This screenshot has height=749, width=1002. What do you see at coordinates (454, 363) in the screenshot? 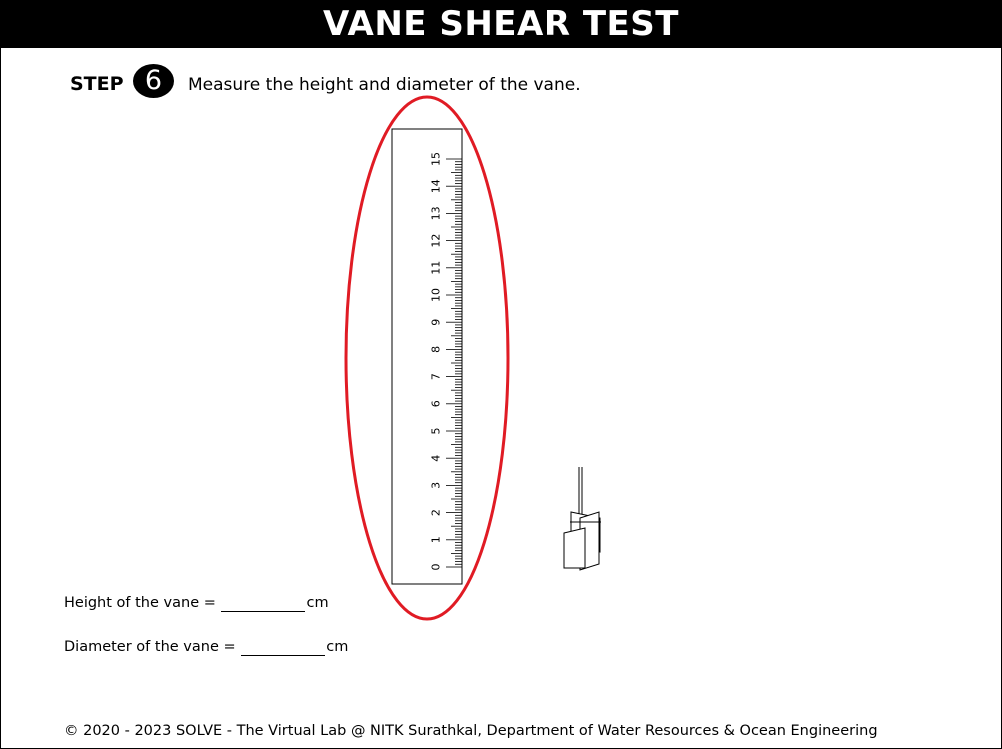
I see `ruler-ticks` at bounding box center [454, 363].